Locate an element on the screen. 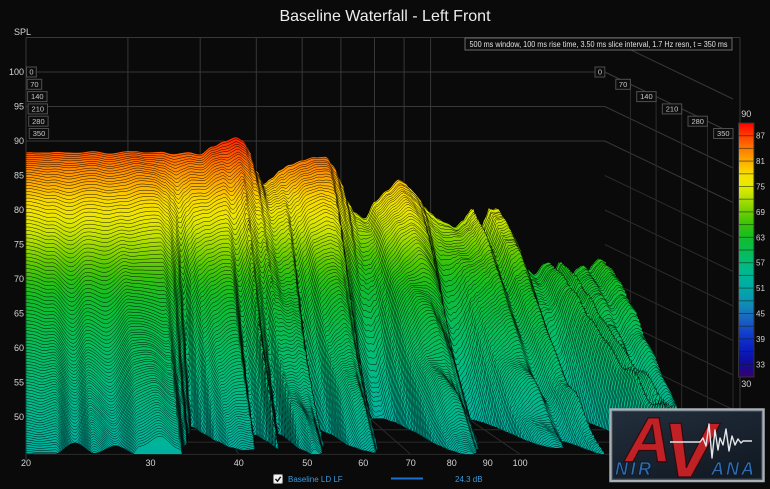  svg-text: ANA is located at coordinates (733, 469).